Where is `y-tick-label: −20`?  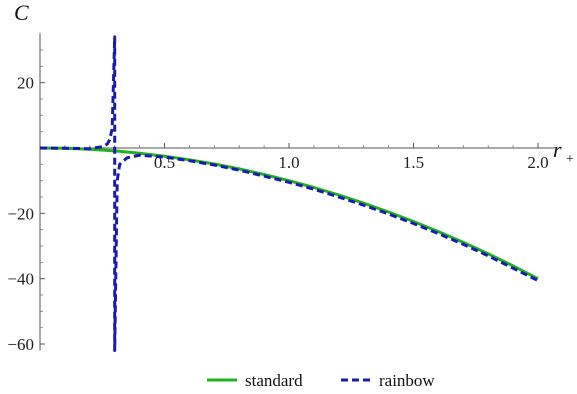
y-tick-label: −20 is located at coordinates (20, 213).